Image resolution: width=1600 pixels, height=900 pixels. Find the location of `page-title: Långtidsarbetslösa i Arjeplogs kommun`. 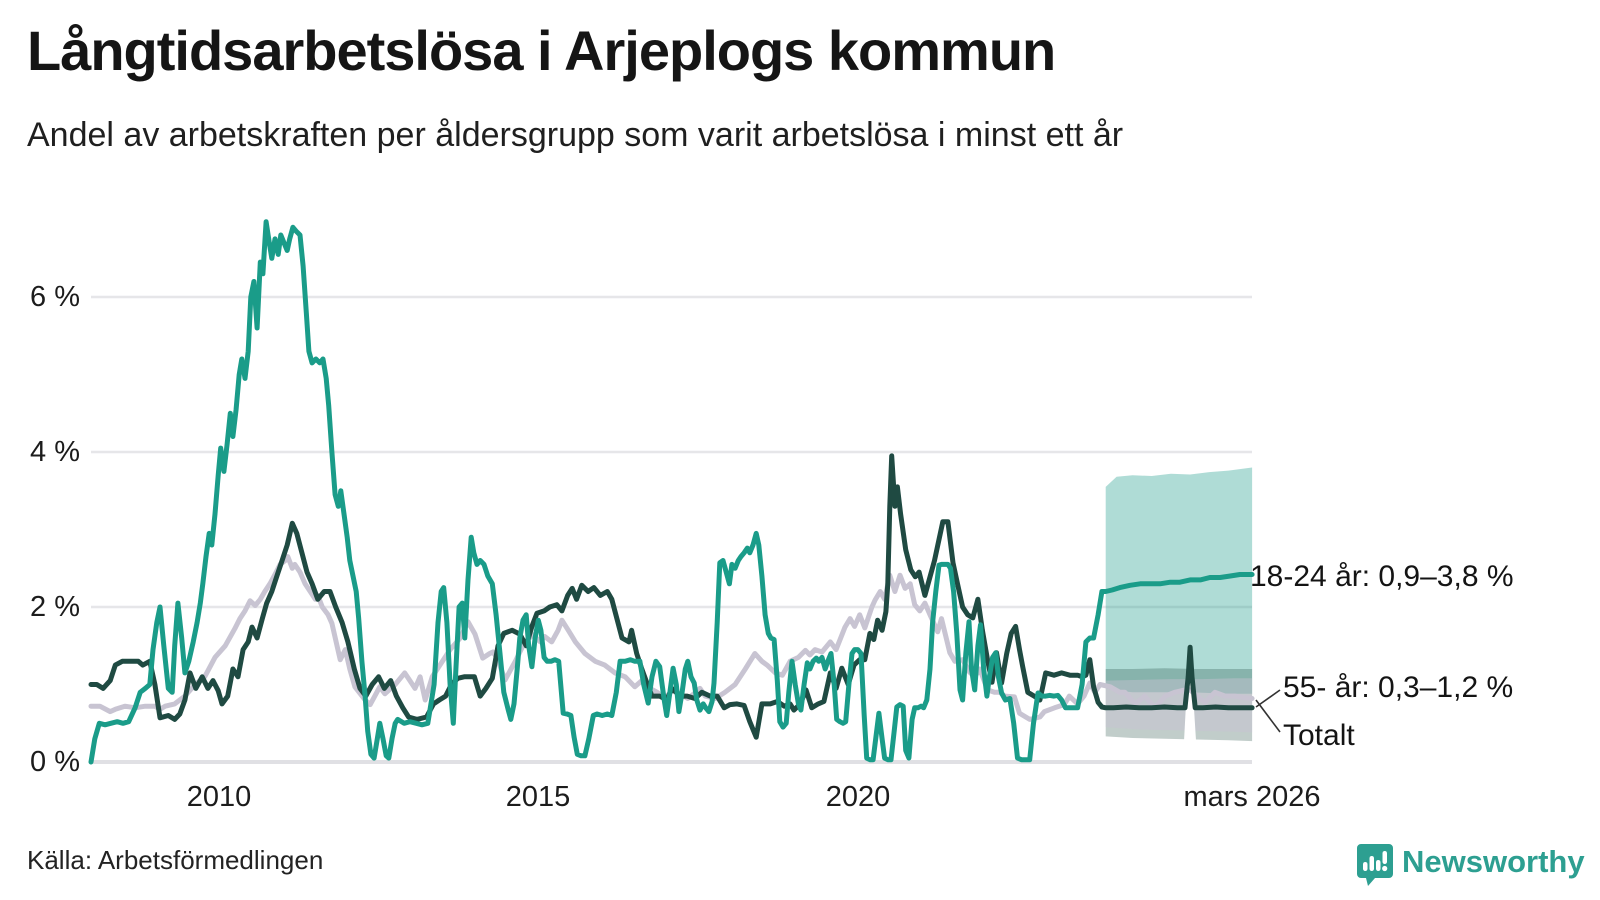

page-title: Långtidsarbetslösa i Arjeplogs kommun is located at coordinates (541, 50).